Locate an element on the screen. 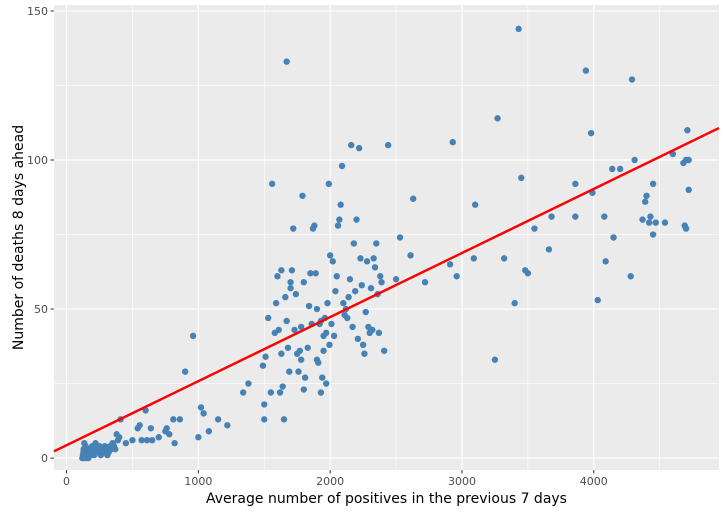  x-tick-label: 3000 is located at coordinates (462, 481).